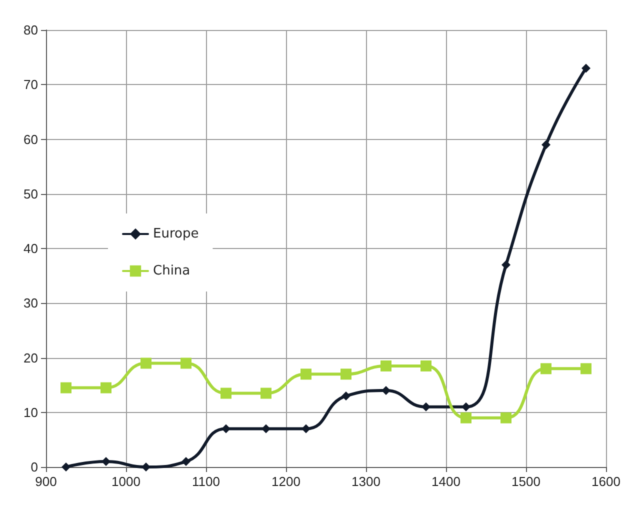 This screenshot has width=634, height=505. Describe the element at coordinates (606, 481) in the screenshot. I see `x-tick-label: 1600` at that location.